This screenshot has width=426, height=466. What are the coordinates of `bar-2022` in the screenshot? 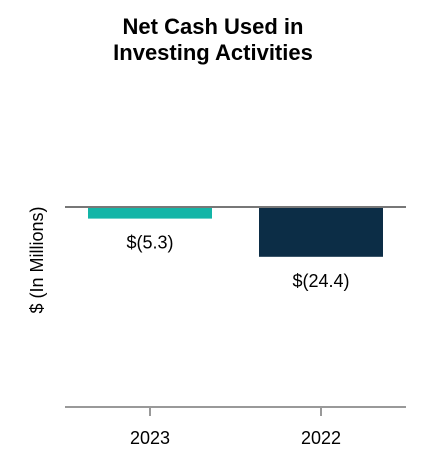 It's located at (321, 232).